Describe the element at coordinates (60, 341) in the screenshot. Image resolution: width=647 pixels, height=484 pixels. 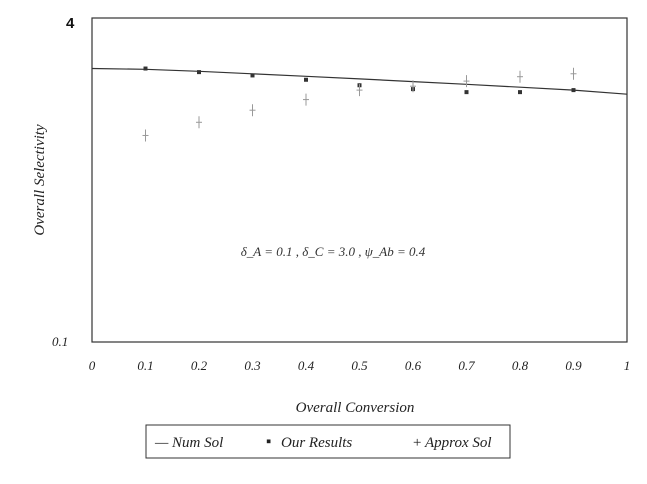
I see `y-tick-min: 0.1` at that location.